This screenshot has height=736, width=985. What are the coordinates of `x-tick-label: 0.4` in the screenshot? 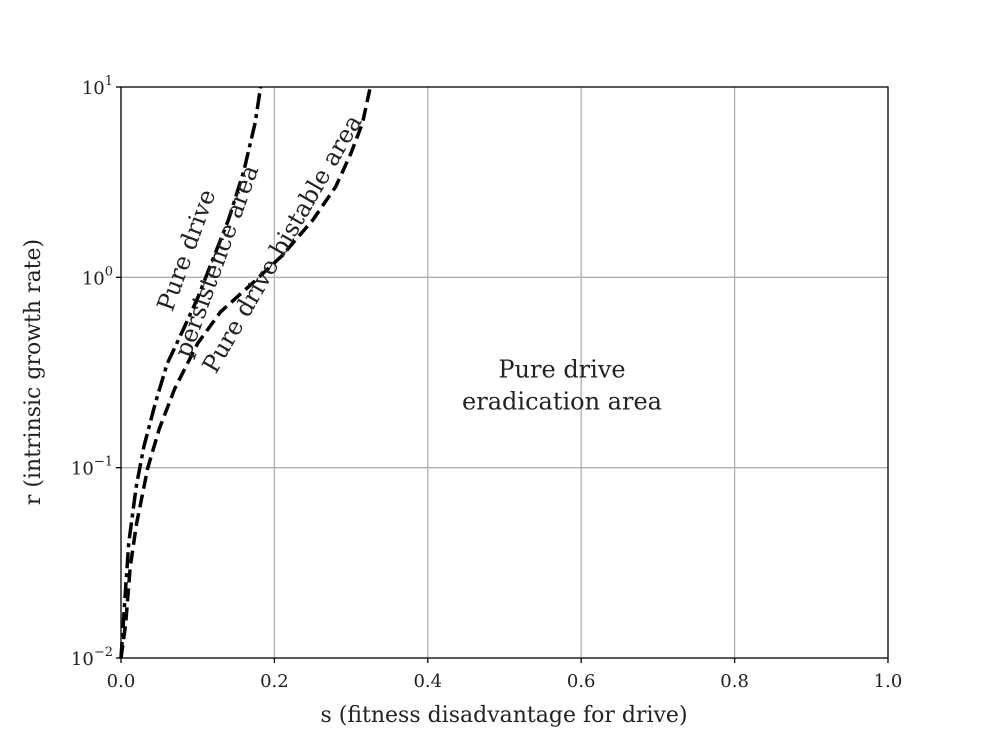 It's located at (427, 681).